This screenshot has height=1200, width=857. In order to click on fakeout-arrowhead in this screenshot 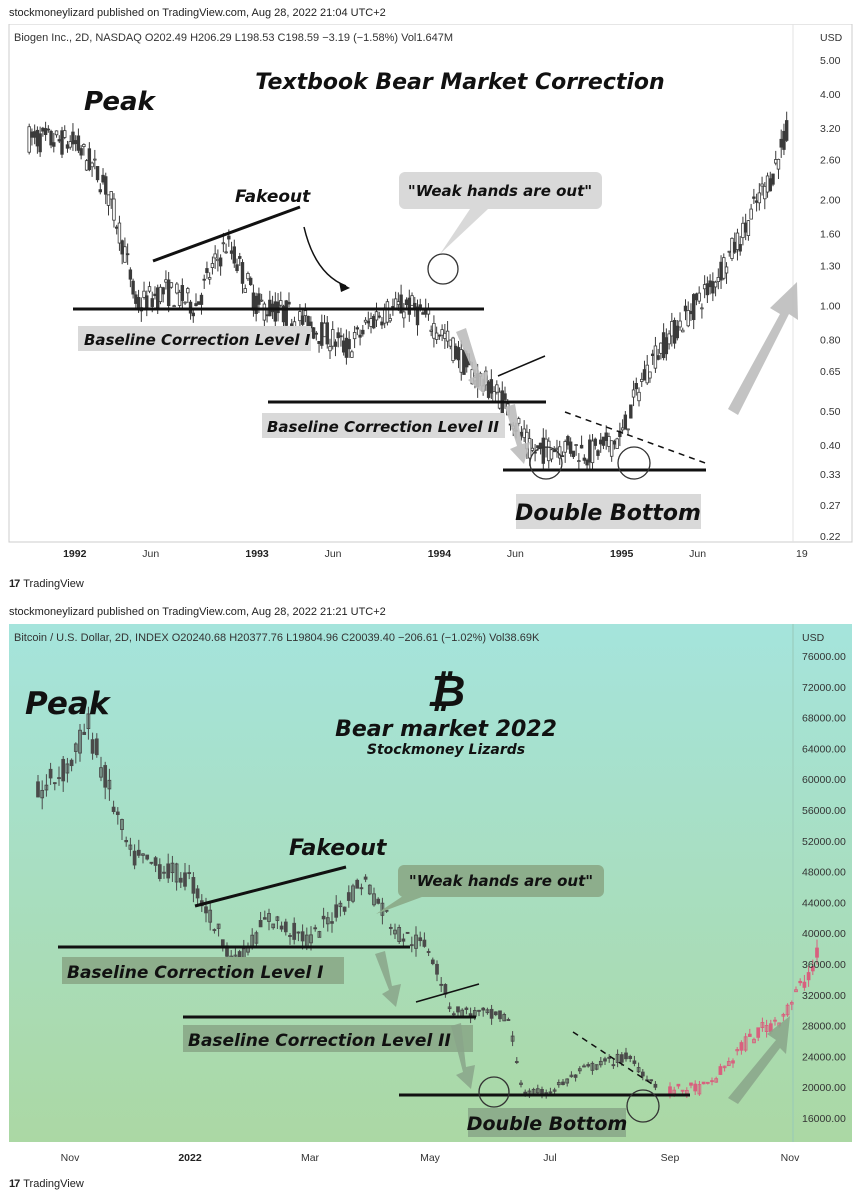, I will do `click(344, 287)`.